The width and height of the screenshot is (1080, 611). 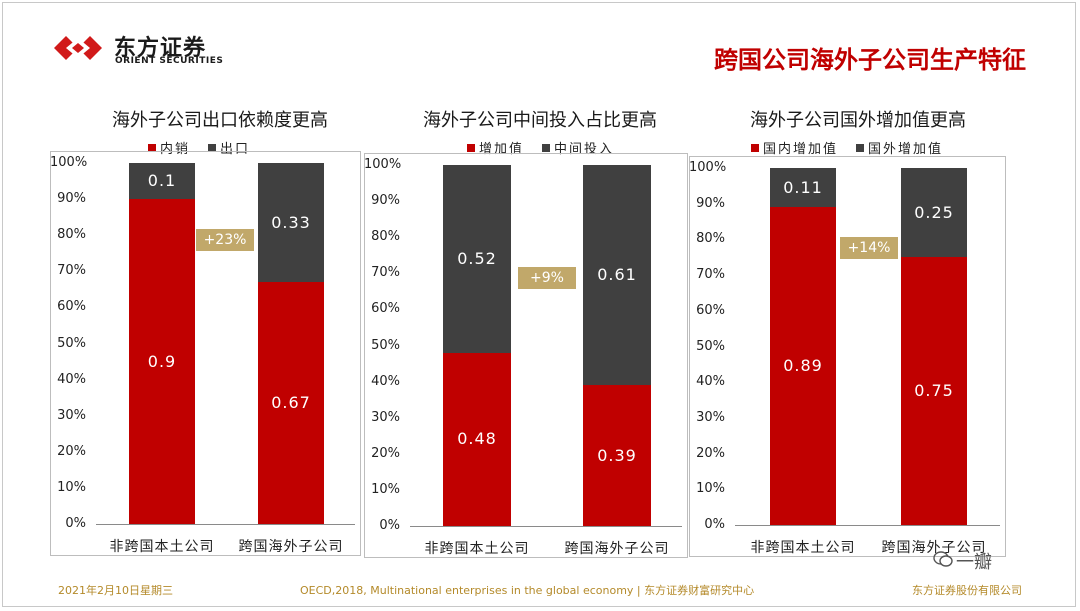 What do you see at coordinates (870, 60) in the screenshot?
I see `page-title: 跨国公司海外子公司生产特征` at bounding box center [870, 60].